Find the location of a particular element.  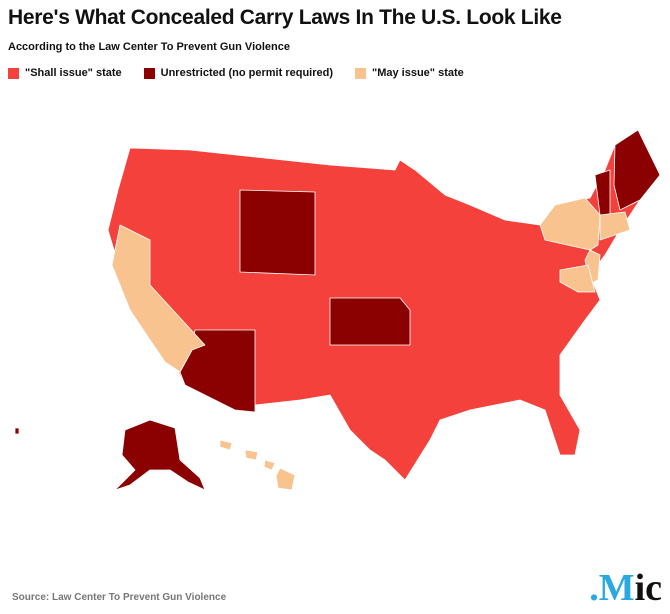

legend-label: "May issue" state is located at coordinates (418, 73).